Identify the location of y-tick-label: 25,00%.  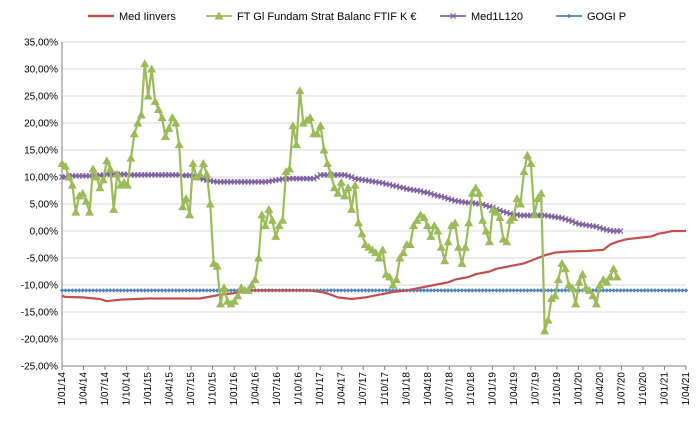
(41, 97).